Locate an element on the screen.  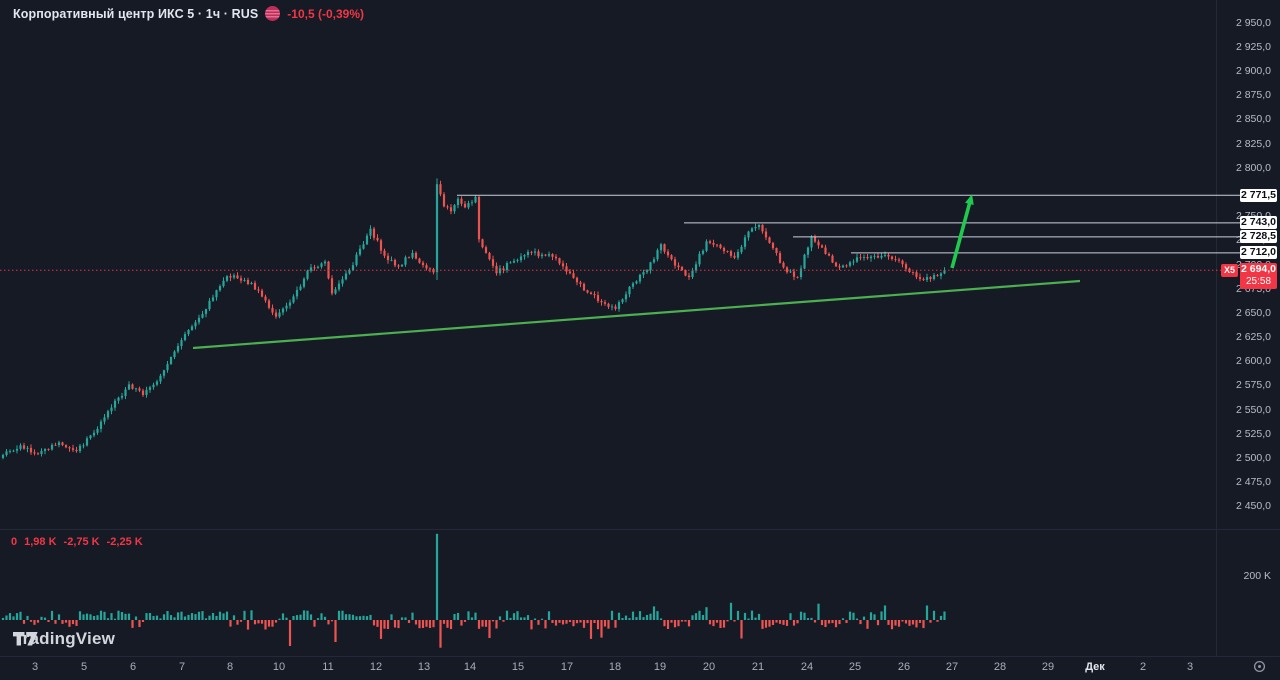
x5-logo-icon is located at coordinates (273, 13).